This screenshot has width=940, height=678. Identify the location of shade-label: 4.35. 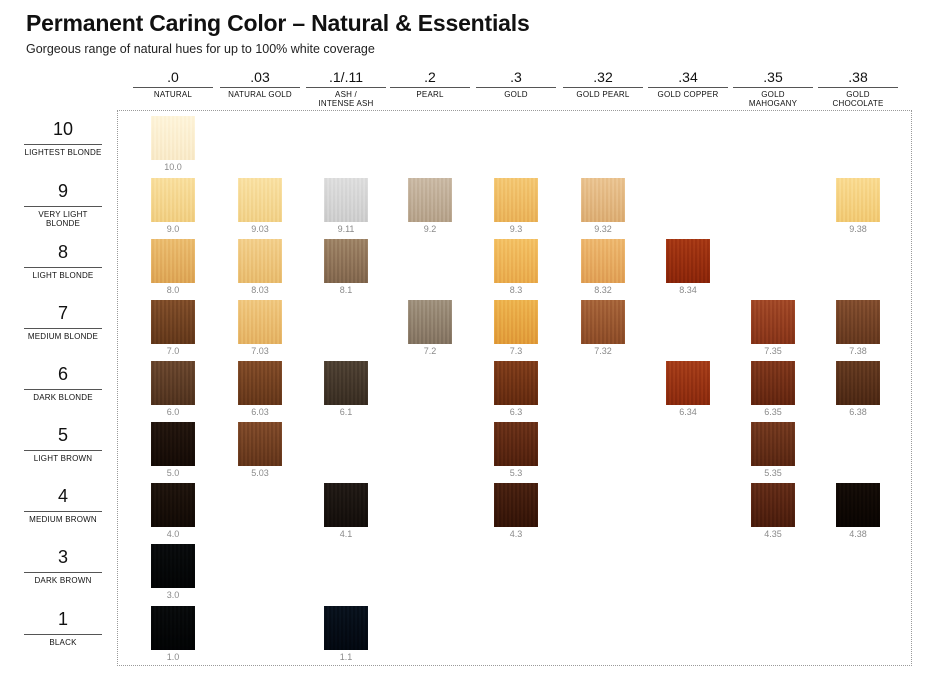
(773, 534).